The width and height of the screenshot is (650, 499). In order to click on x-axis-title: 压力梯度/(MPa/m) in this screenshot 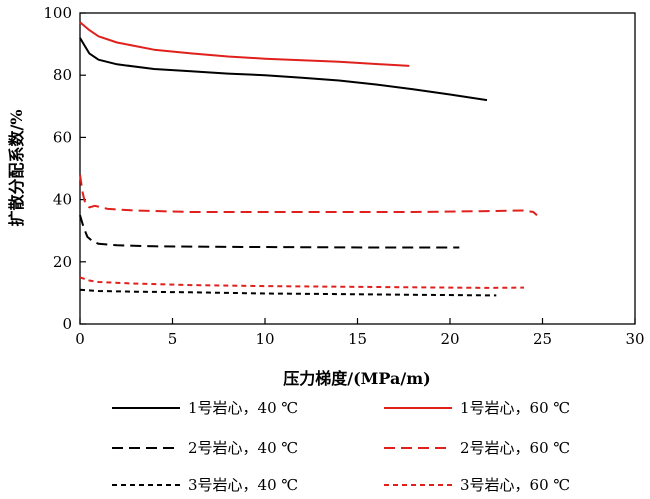, I will do `click(356, 378)`.